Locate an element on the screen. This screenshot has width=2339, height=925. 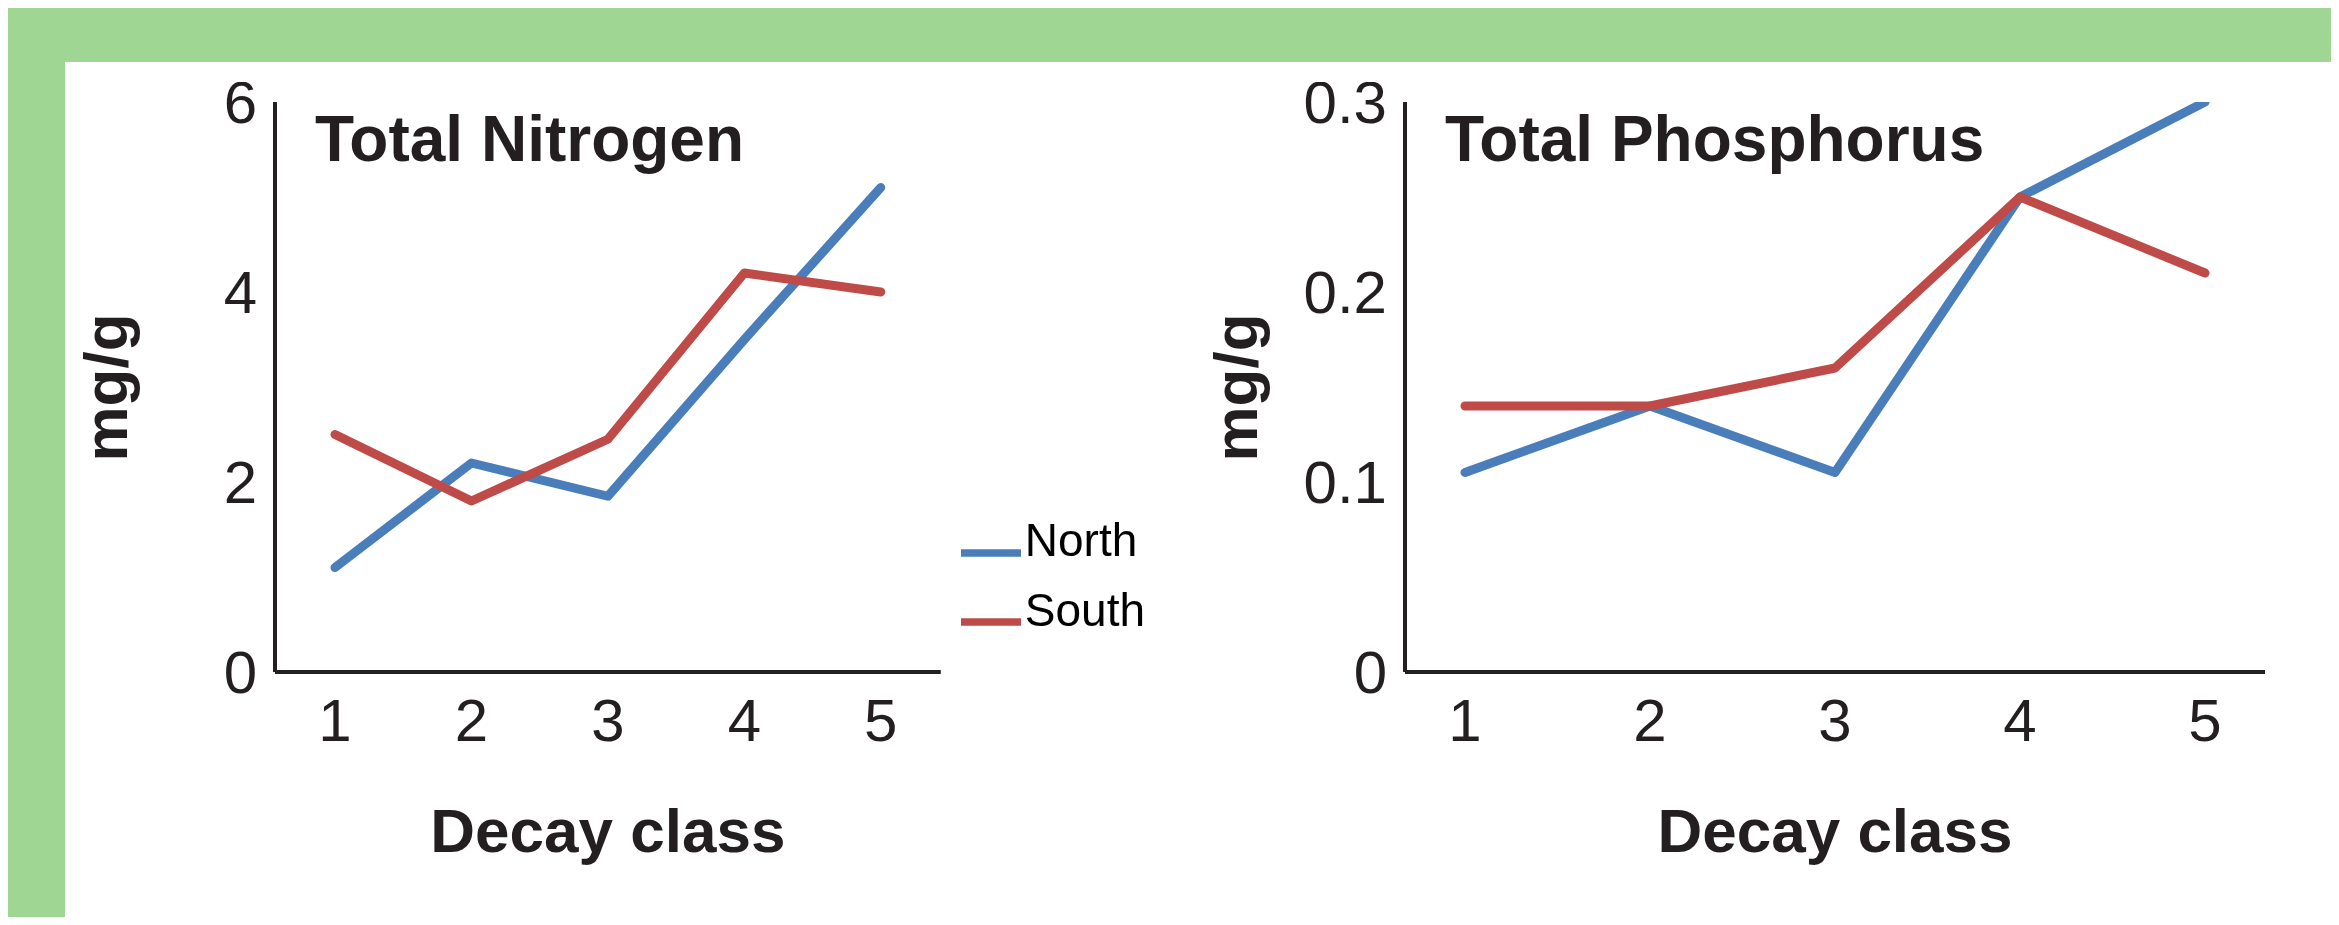
y-tick-label: 0.2 is located at coordinates (1345, 293).